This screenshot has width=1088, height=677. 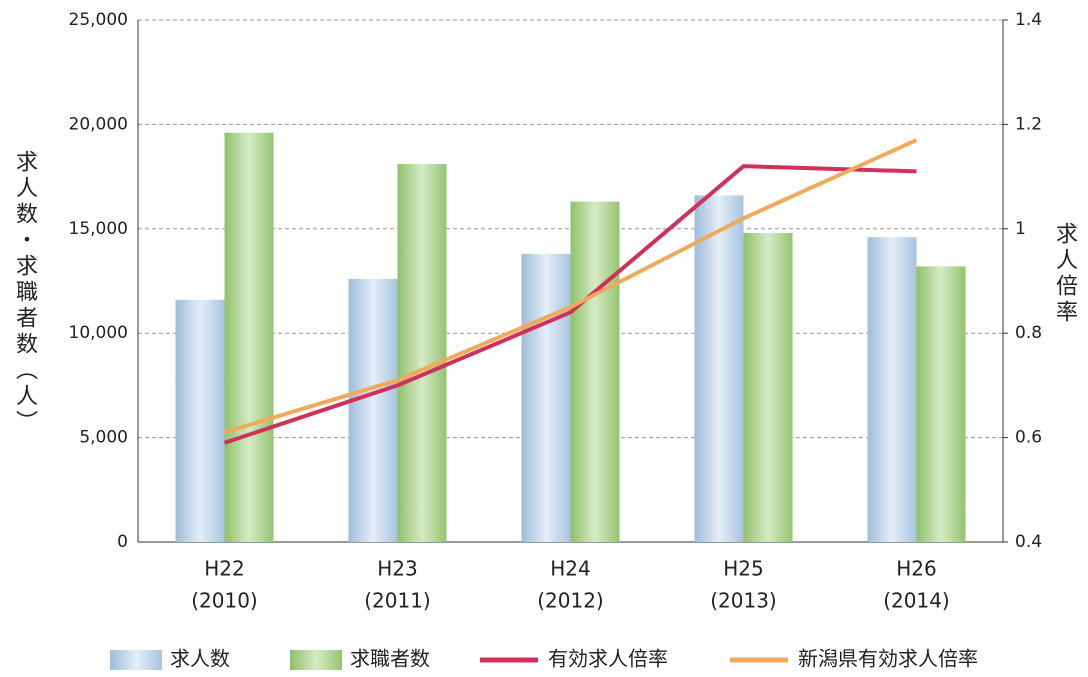 I want to click on x-tick-label: H26, so click(x=916, y=569).